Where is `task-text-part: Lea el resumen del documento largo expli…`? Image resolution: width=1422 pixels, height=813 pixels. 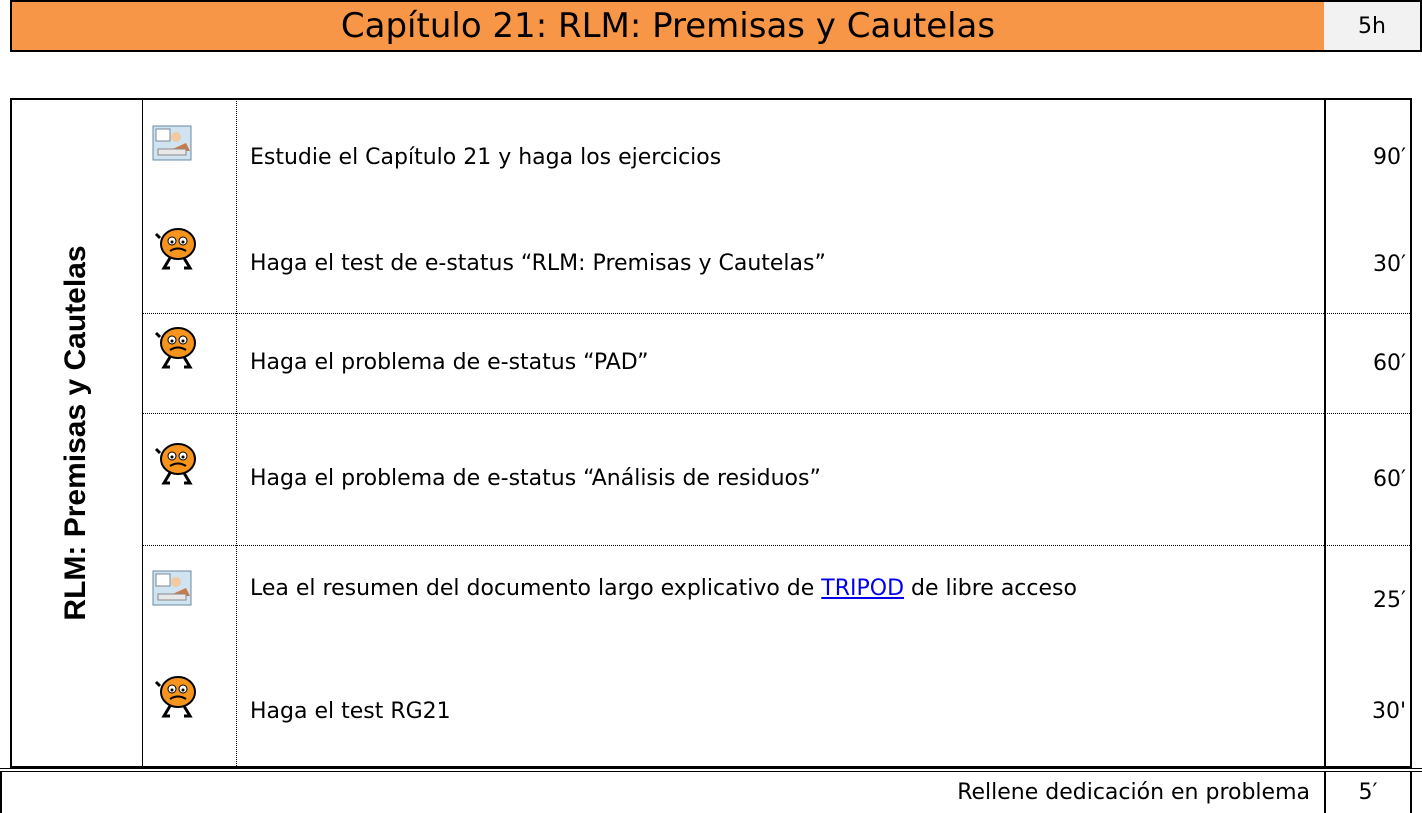 task-text-part: Lea el resumen del documento largo expli… is located at coordinates (536, 588).